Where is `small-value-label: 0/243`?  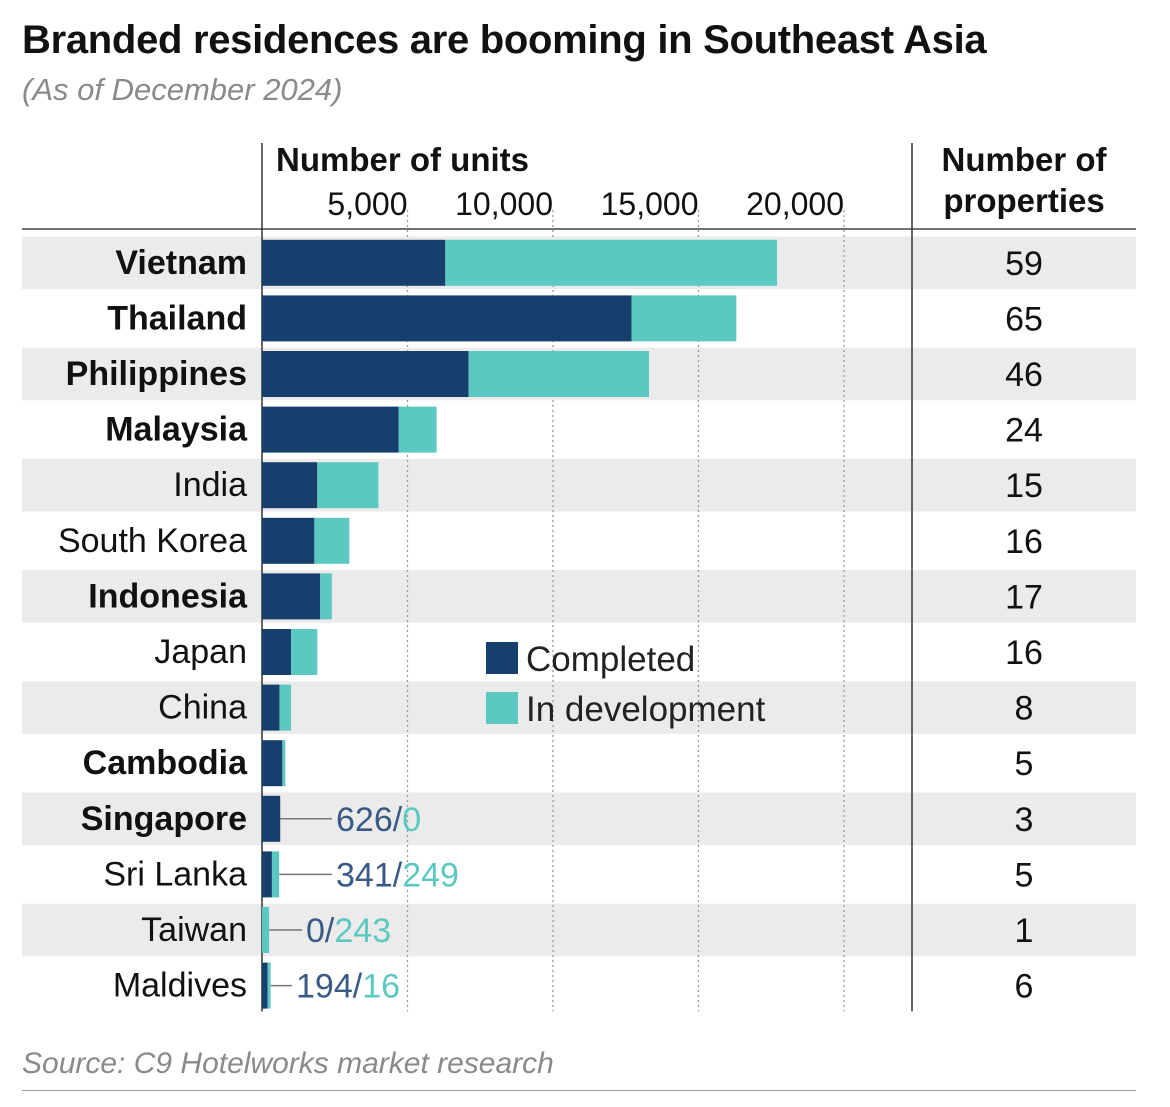
small-value-label: 0/243 is located at coordinates (348, 931).